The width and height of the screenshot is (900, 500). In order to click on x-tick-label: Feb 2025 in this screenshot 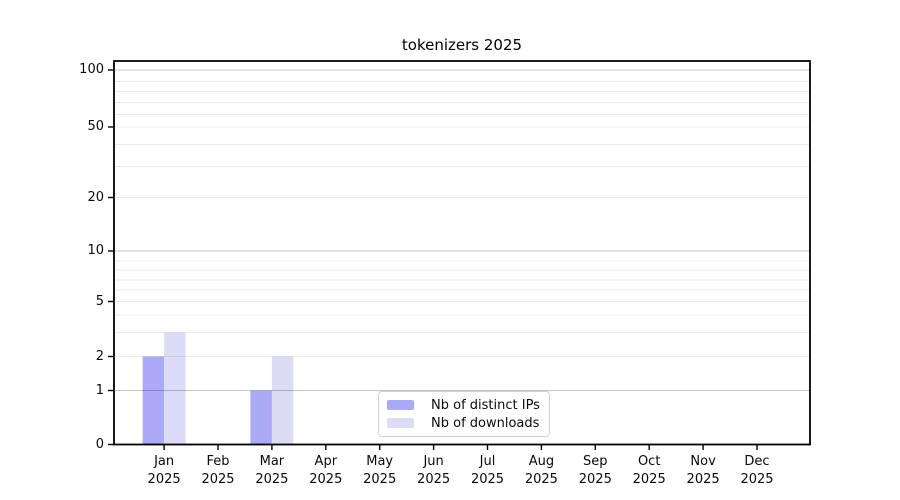, I will do `click(218, 471)`.